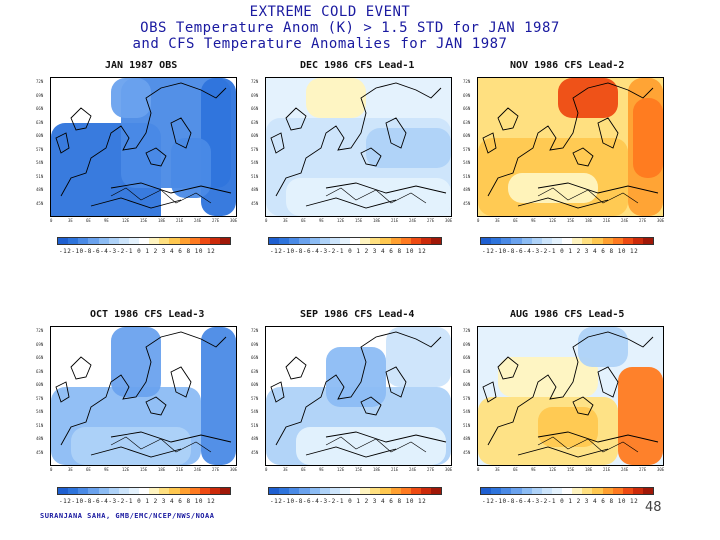  Describe the element at coordinates (357, 314) in the screenshot. I see `panel-title: SEP 1986 CFS Lead-4` at that location.